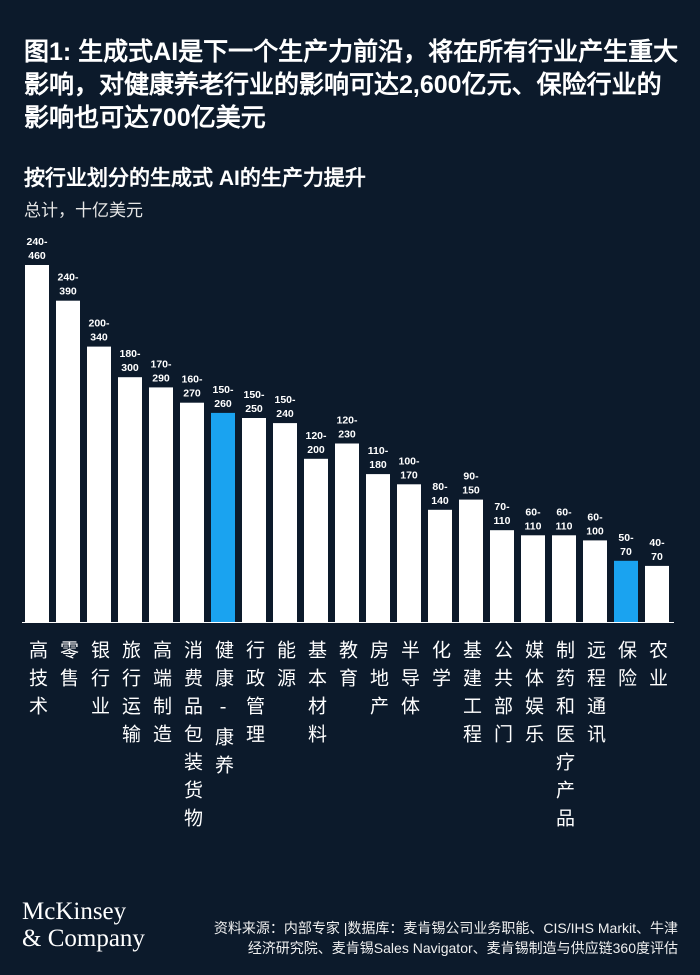  I want to click on category-label-20: 农业, so click(657, 668).